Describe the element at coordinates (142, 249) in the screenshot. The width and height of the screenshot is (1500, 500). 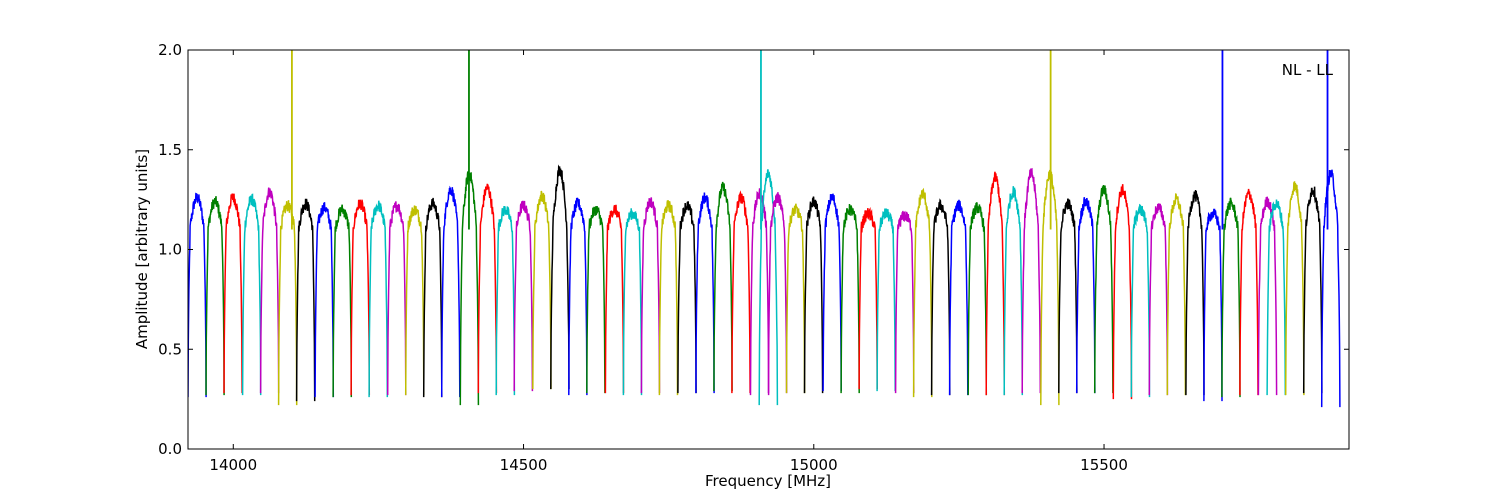
I see `y-axis-label: Amplitude [arbitrary units]` at that location.